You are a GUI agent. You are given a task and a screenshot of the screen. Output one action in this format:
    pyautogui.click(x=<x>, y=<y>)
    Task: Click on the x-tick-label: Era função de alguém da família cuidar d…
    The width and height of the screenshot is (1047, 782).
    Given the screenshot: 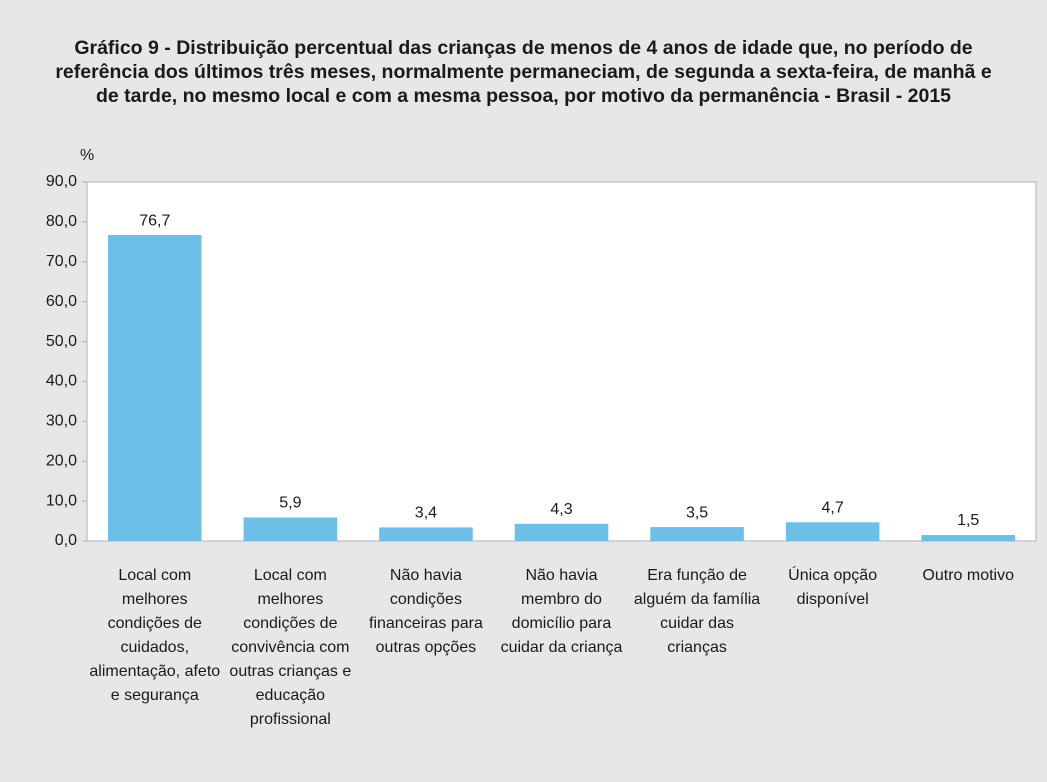 What is the action you would take?
    pyautogui.click(x=697, y=611)
    